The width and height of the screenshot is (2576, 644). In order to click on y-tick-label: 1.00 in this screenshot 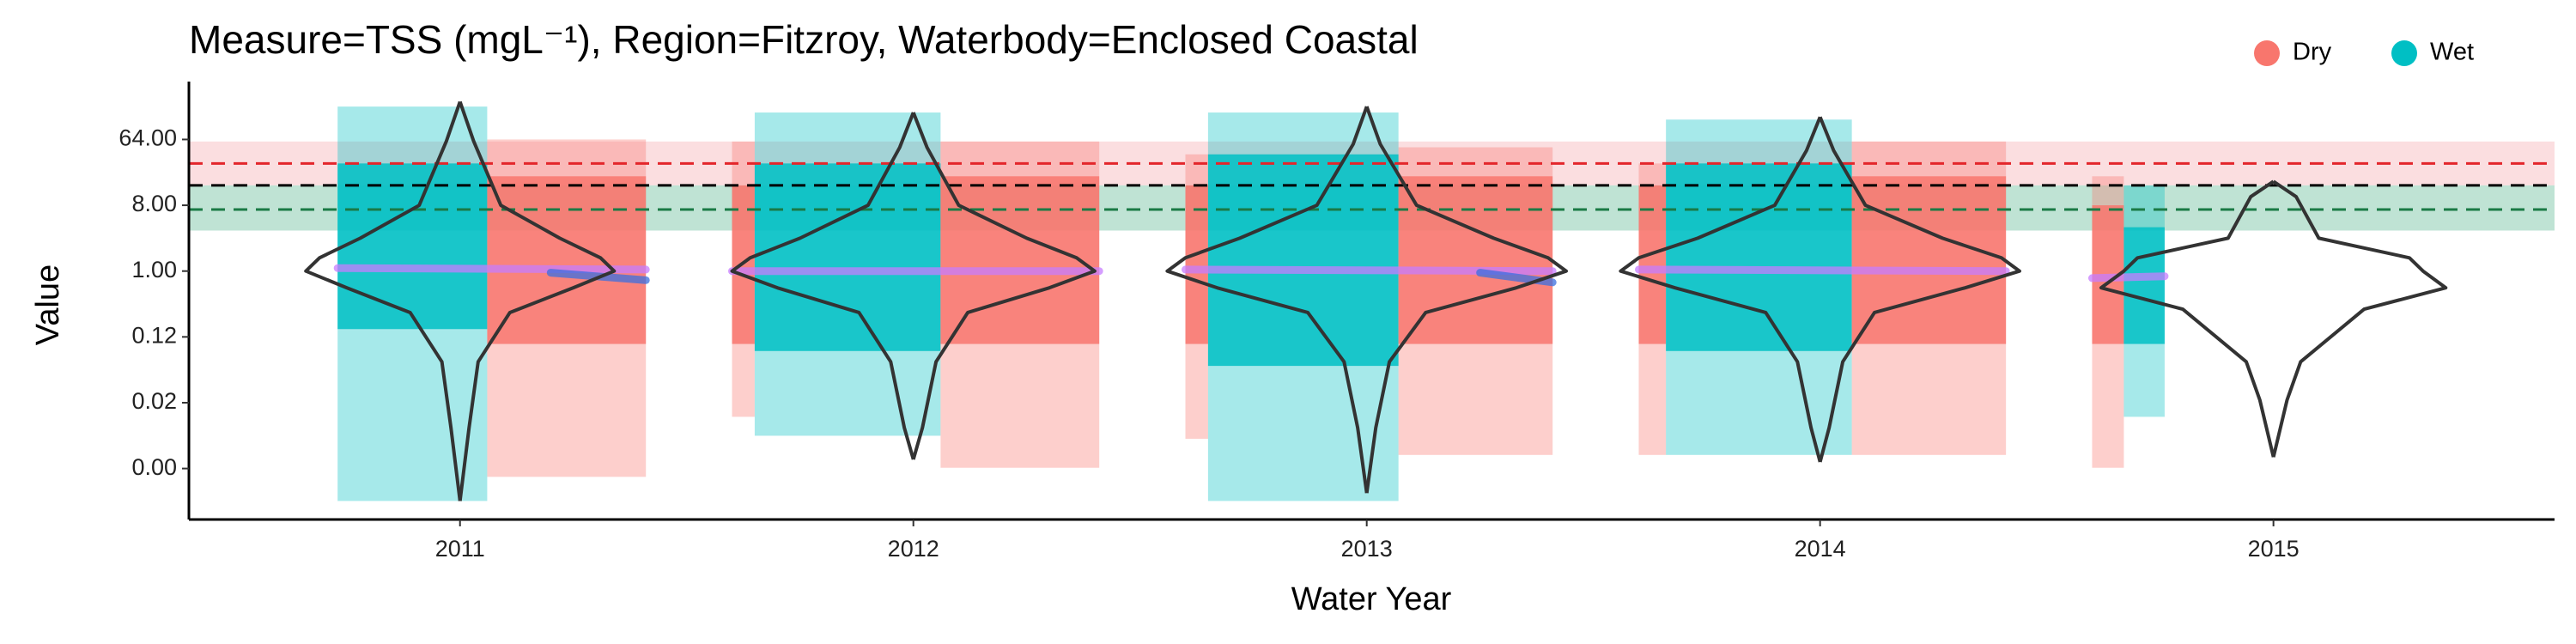, I will do `click(154, 270)`.